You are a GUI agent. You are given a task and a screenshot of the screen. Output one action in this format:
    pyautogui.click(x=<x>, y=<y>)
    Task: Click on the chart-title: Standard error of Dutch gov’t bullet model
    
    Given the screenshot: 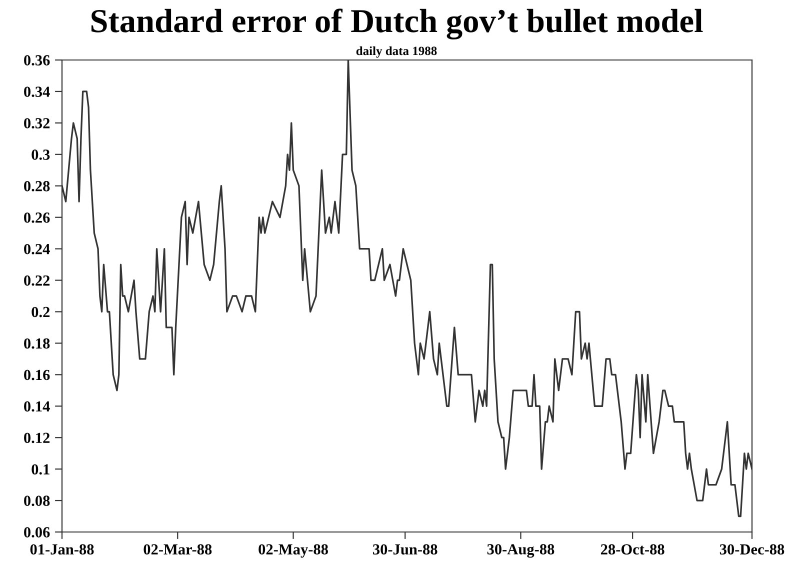 What is the action you would take?
    pyautogui.click(x=397, y=24)
    